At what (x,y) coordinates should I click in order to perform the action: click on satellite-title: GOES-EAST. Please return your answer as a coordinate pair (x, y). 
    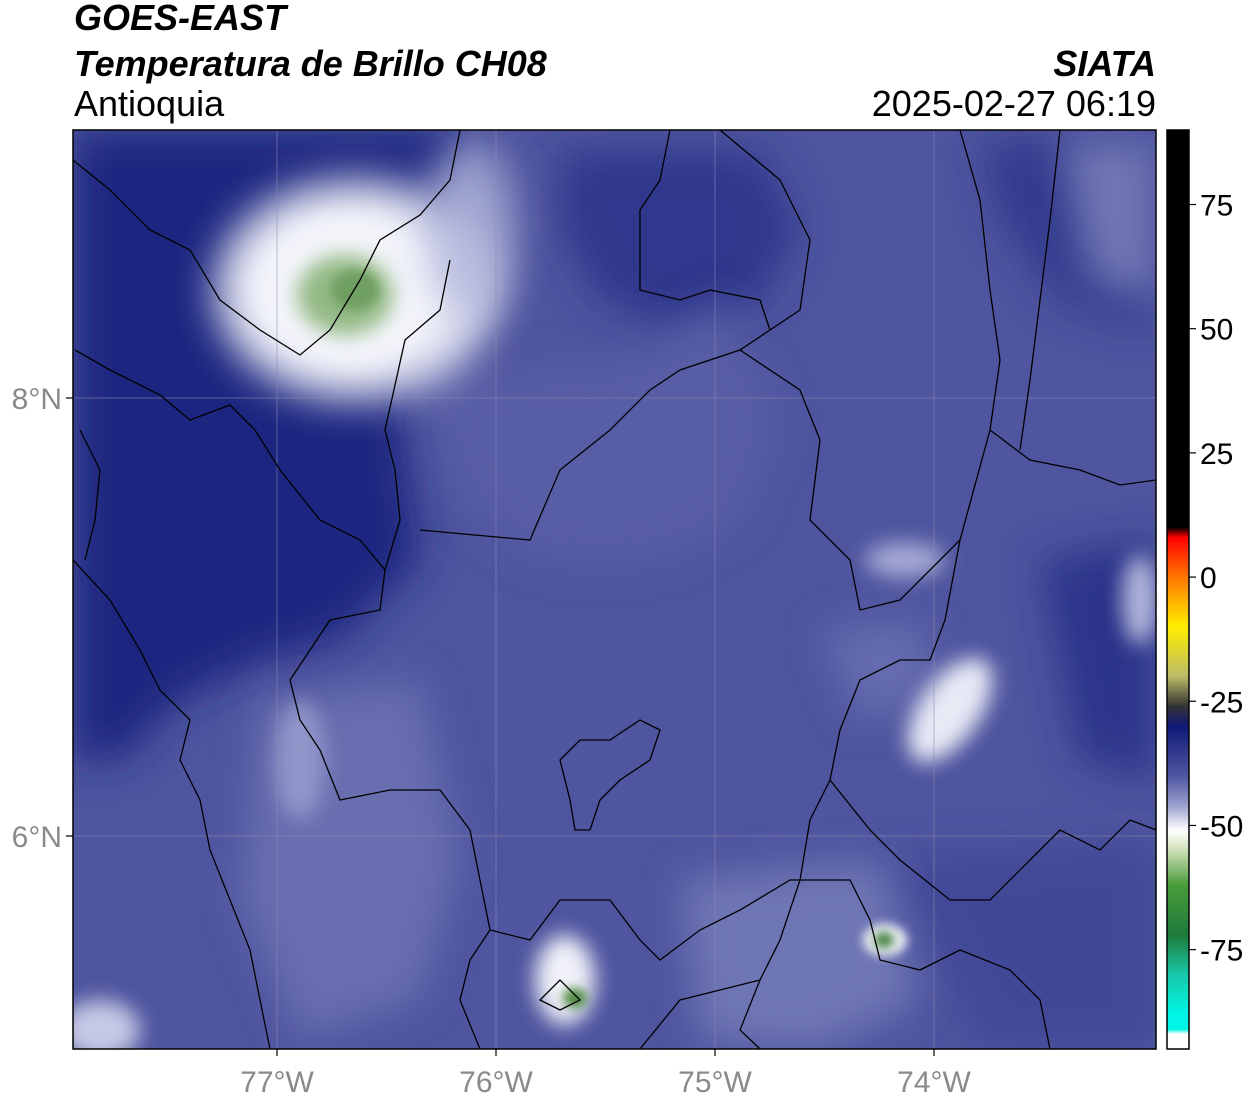
    Looking at the image, I should click on (180, 19).